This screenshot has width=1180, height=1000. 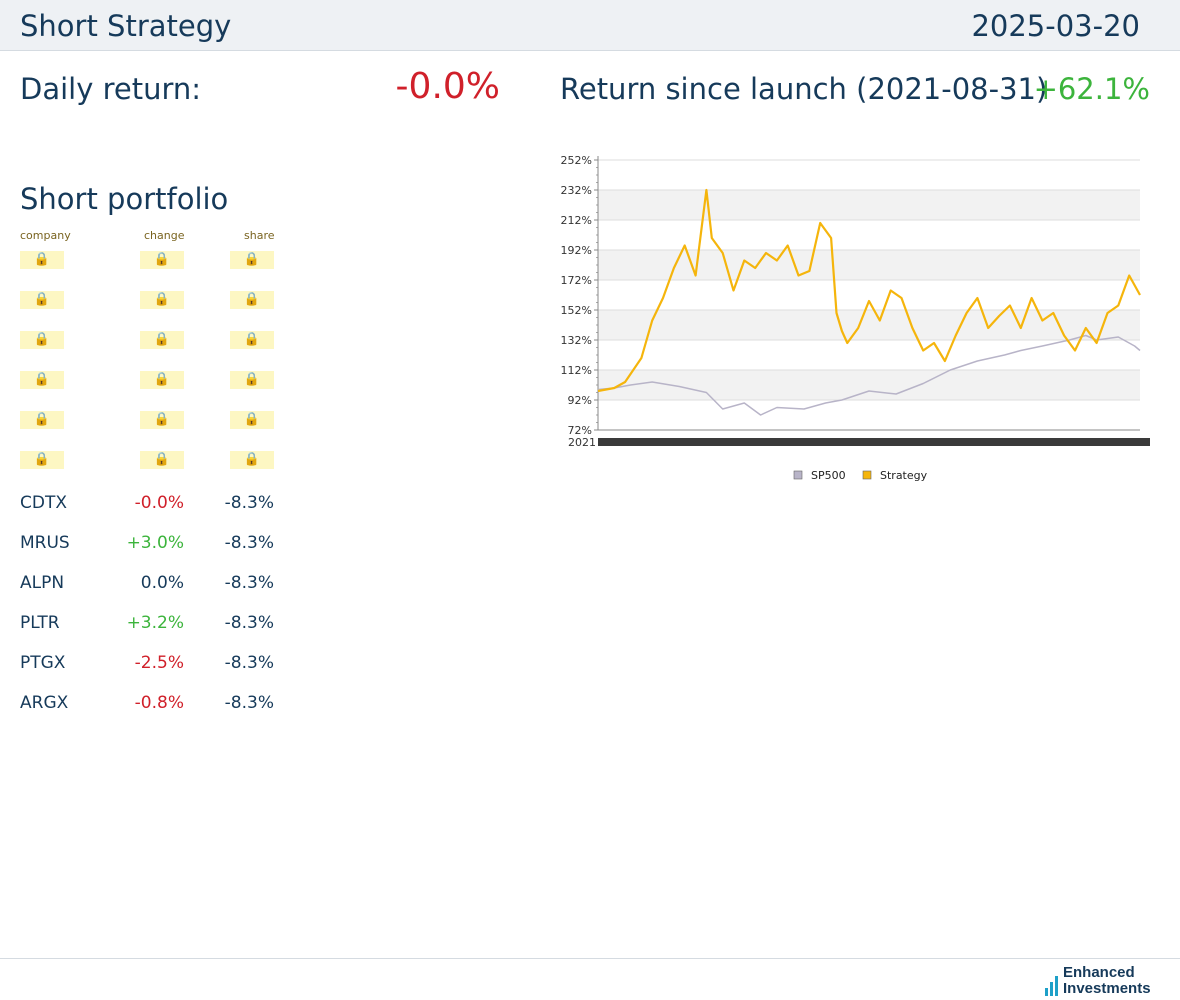 What do you see at coordinates (576, 190) in the screenshot?
I see `y-tick-label: 232%` at bounding box center [576, 190].